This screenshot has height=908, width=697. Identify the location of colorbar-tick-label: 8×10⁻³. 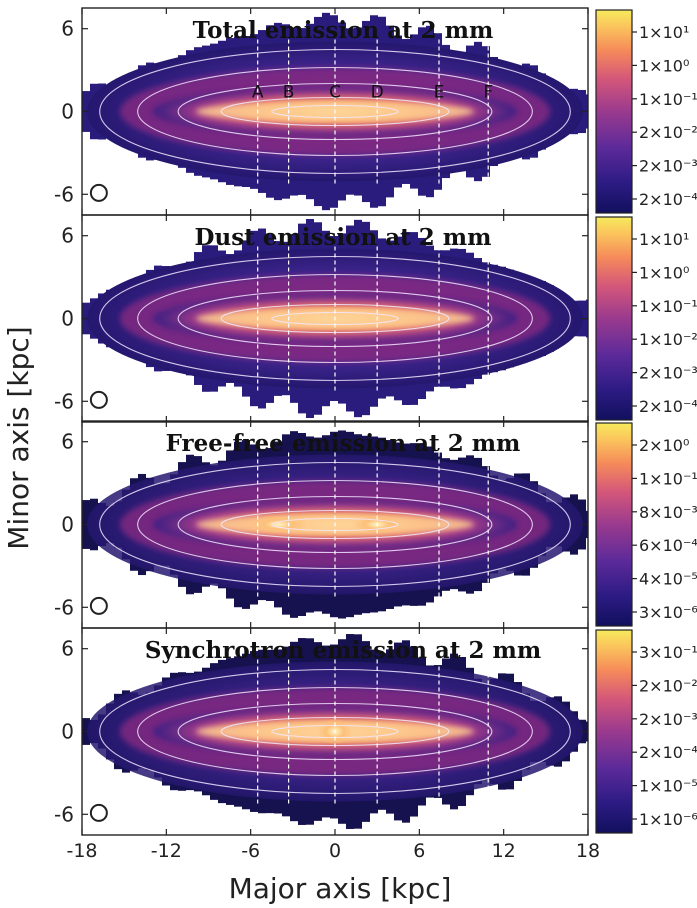
(668, 512).